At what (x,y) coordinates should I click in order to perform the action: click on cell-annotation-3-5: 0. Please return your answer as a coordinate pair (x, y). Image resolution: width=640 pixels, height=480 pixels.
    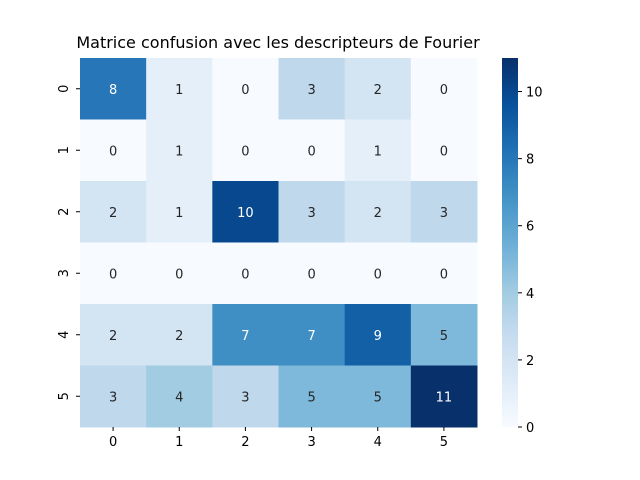
    Looking at the image, I should click on (444, 274).